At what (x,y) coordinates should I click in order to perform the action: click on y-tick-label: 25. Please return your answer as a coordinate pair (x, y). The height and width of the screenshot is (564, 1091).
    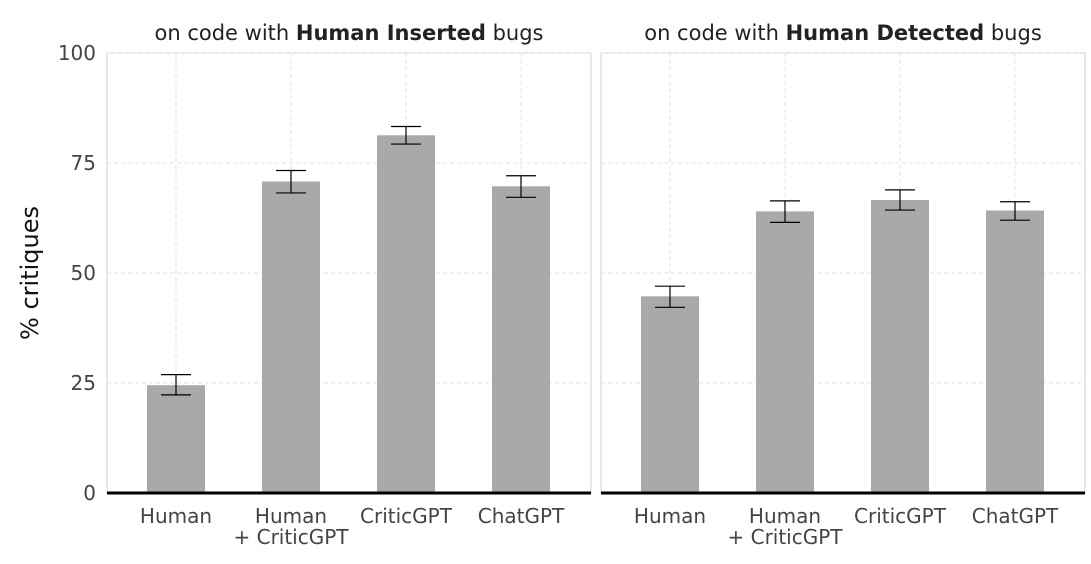
    Looking at the image, I should click on (83, 383).